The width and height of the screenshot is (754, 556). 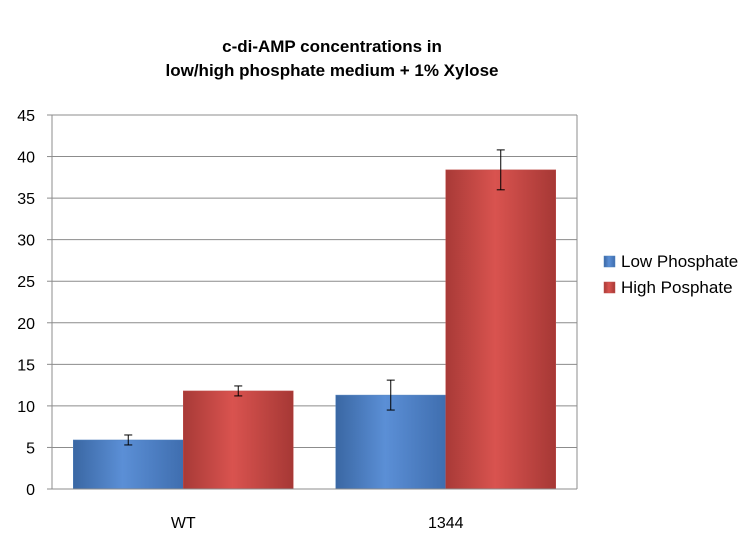 I want to click on y-tick-label: 5, so click(x=30, y=448).